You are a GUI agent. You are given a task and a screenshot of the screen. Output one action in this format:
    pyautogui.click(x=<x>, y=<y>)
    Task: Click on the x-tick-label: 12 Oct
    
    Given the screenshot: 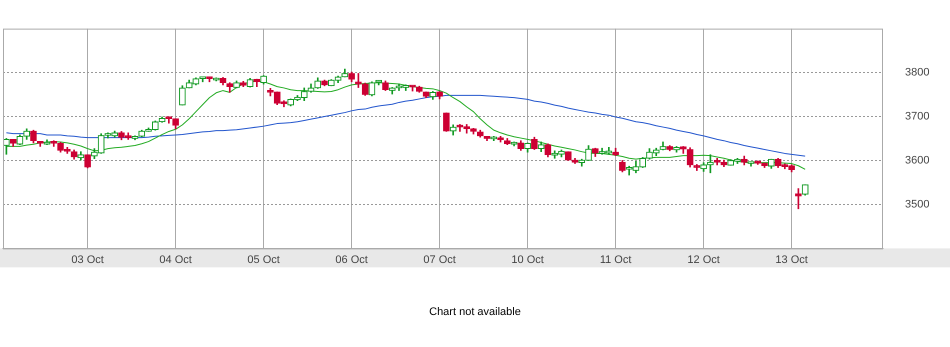 What is the action you would take?
    pyautogui.click(x=703, y=260)
    